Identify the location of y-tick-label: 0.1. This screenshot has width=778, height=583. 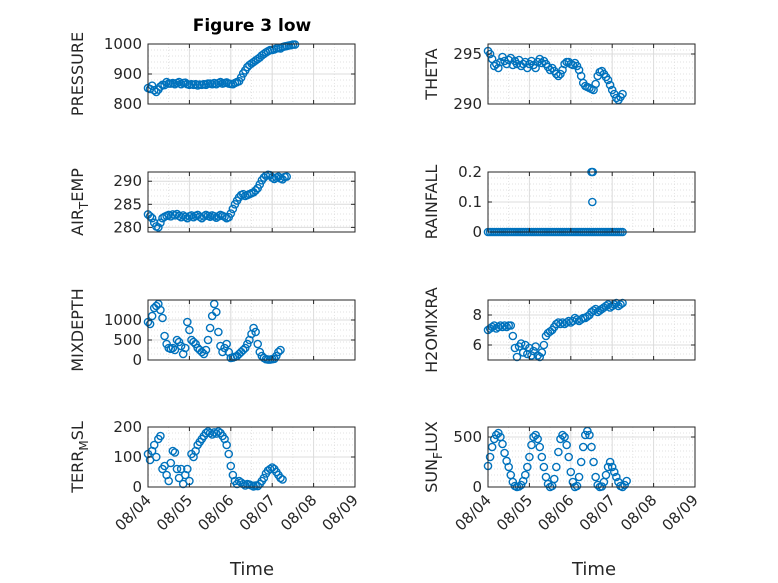
(470, 202).